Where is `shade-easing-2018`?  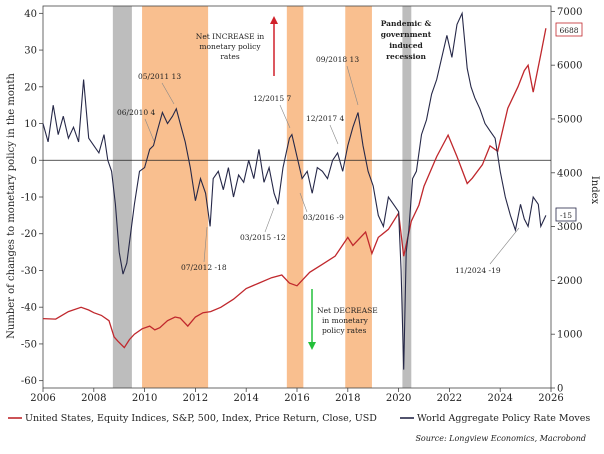 shade-easing-2018 is located at coordinates (358, 197).